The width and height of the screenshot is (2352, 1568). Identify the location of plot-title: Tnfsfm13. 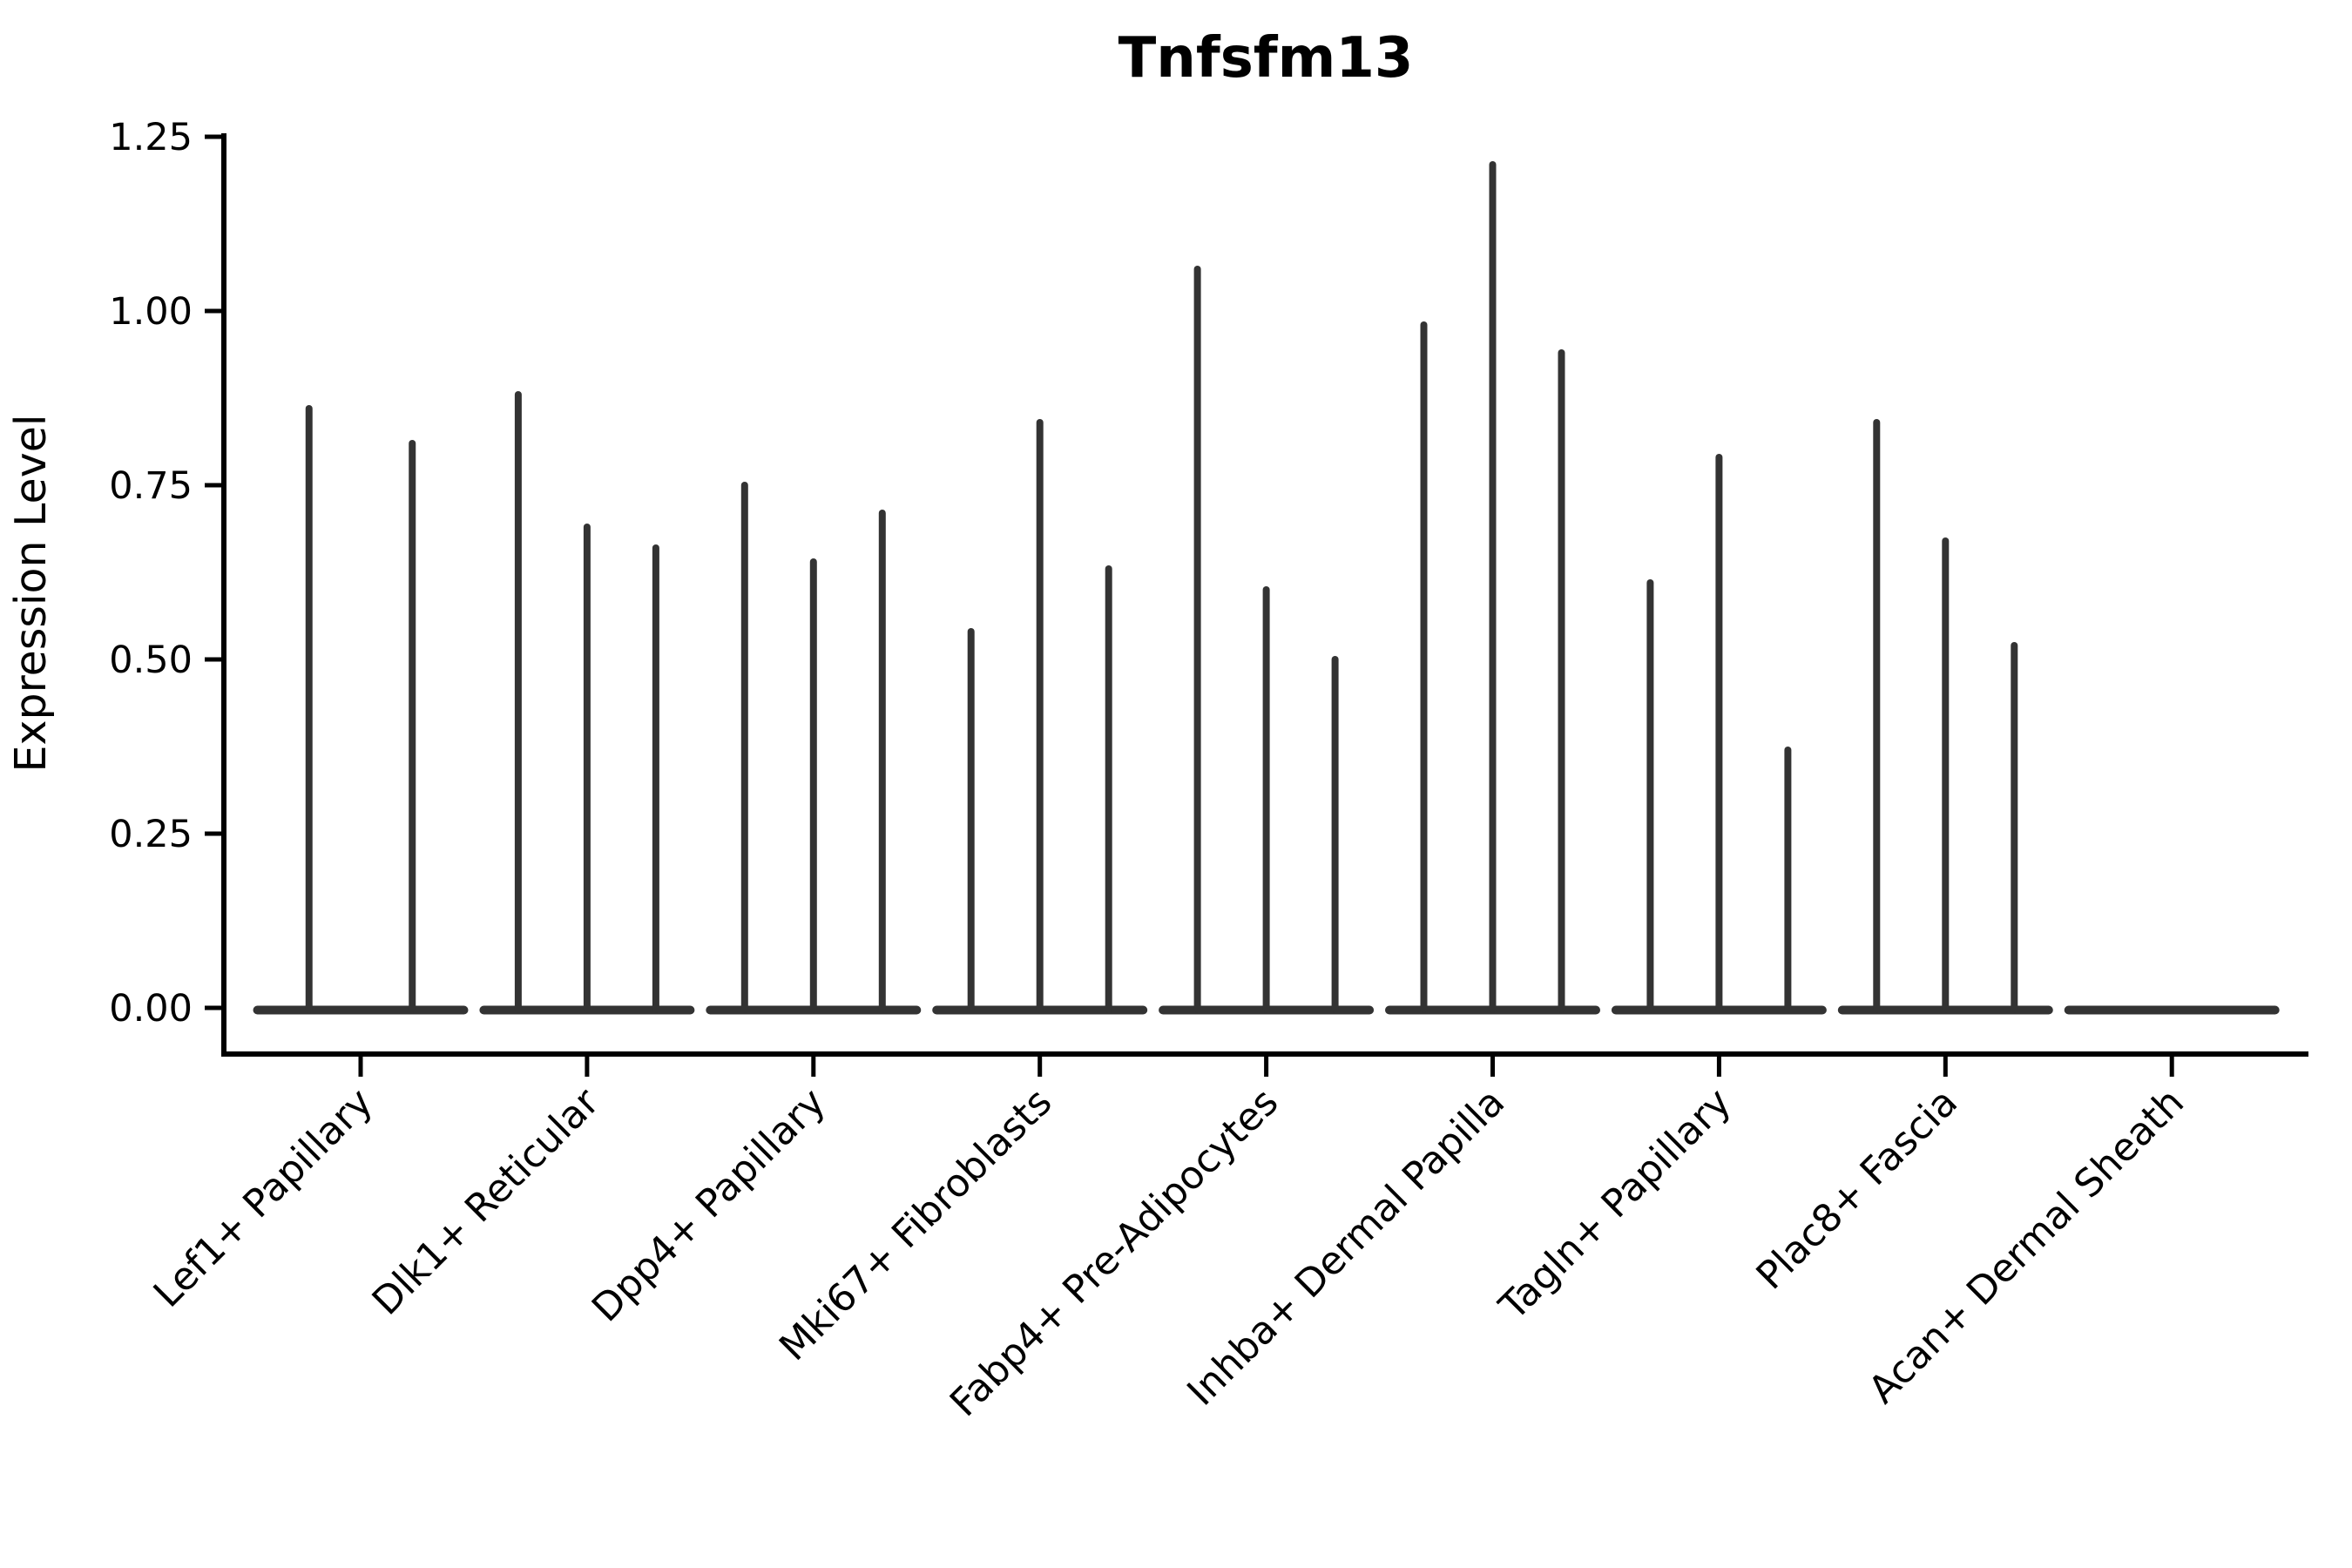
(1266, 58).